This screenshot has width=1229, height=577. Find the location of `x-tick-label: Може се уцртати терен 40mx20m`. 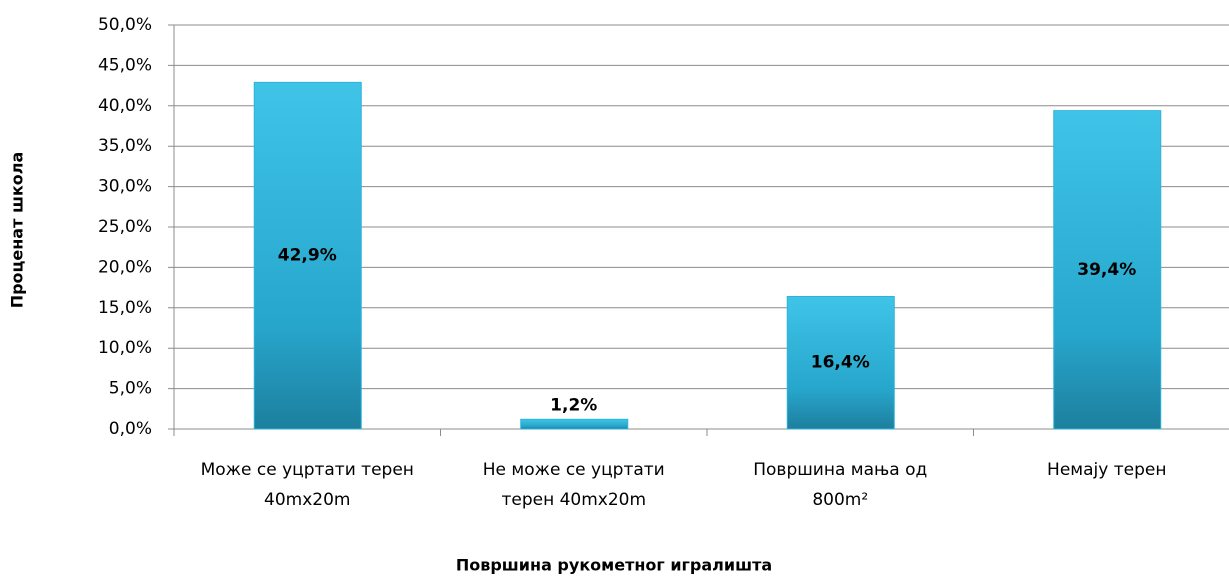

x-tick-label: Може се уцртати терен 40mx20m is located at coordinates (307, 485).